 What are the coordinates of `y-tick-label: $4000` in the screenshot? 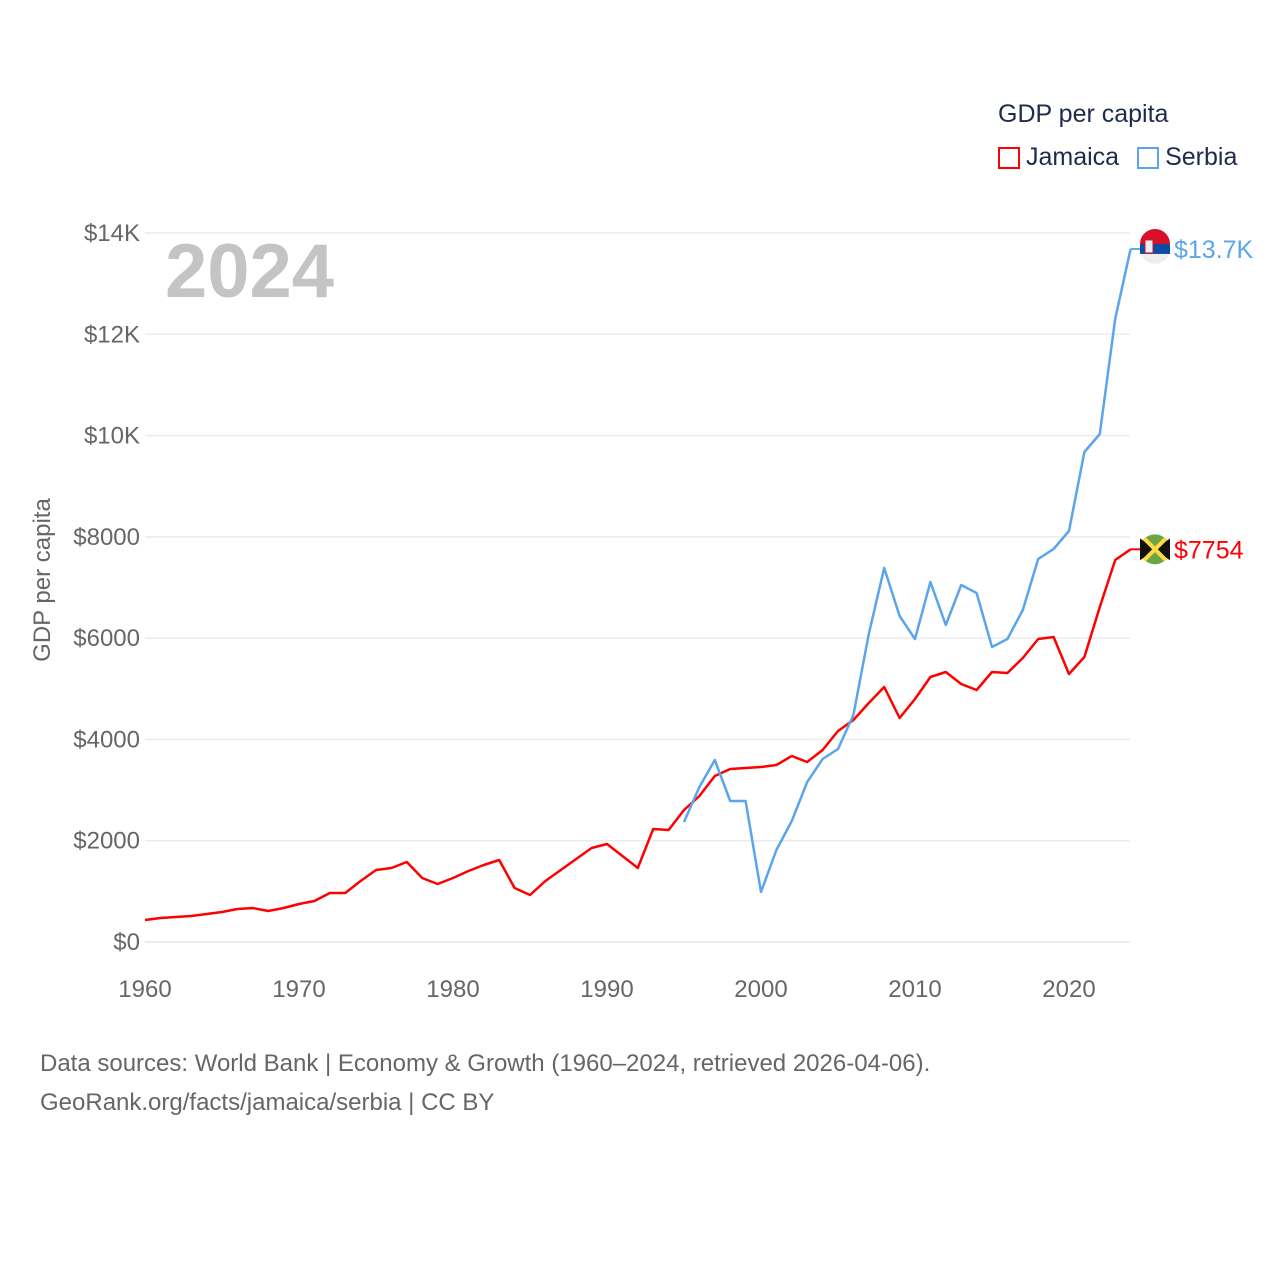 It's located at (106, 739).